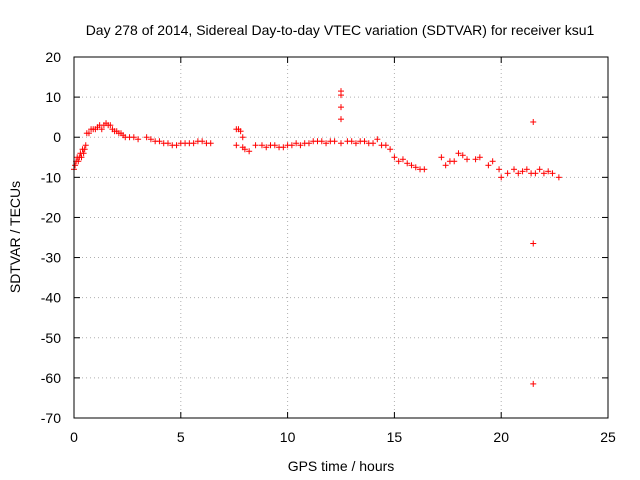 The width and height of the screenshot is (640, 480). I want to click on y-tick-label: -60, so click(51, 378).